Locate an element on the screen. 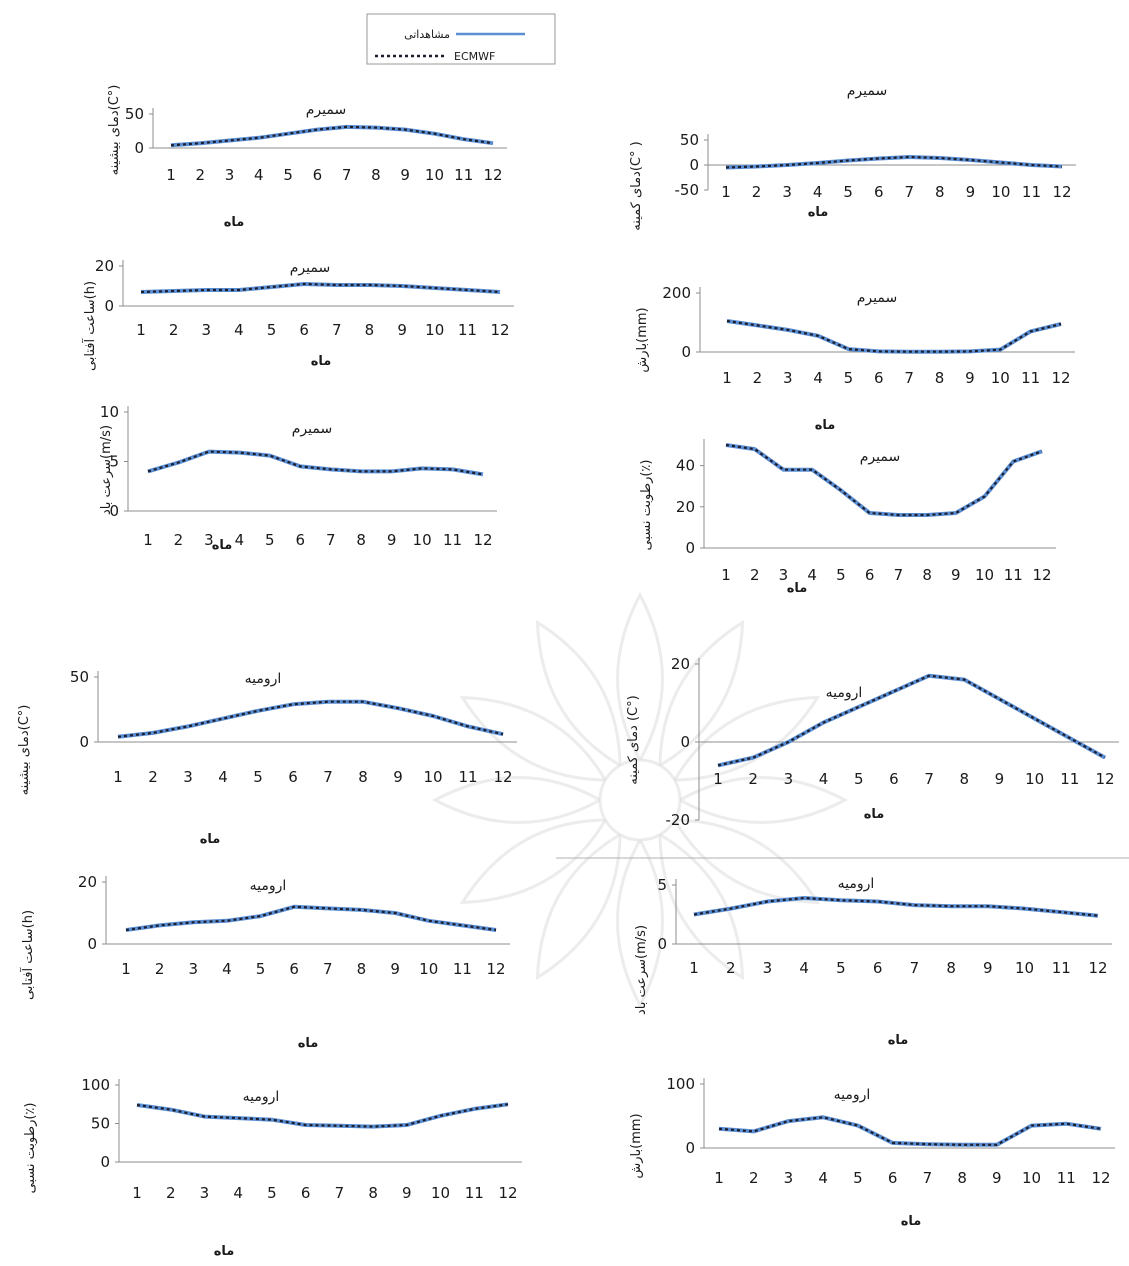 The height and width of the screenshot is (1266, 1129). legend: مشاهداتی ECMWF is located at coordinates (461, 39).